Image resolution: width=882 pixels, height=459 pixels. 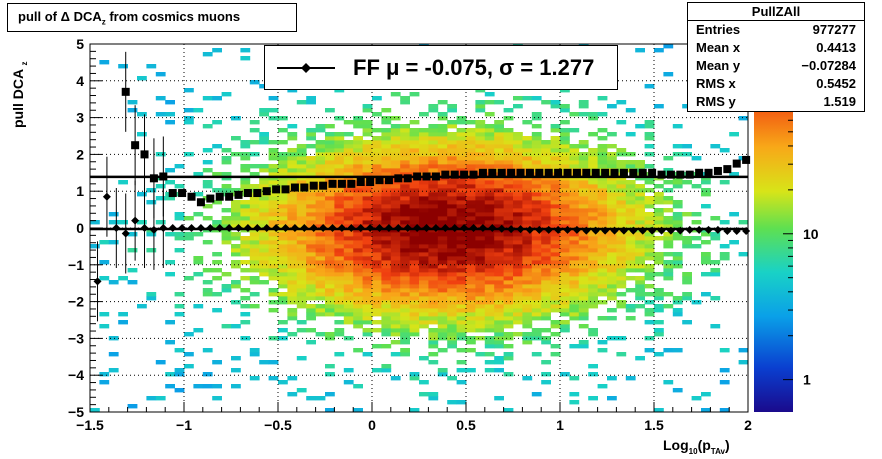 I want to click on y-tick-label: 1, so click(x=80, y=191).